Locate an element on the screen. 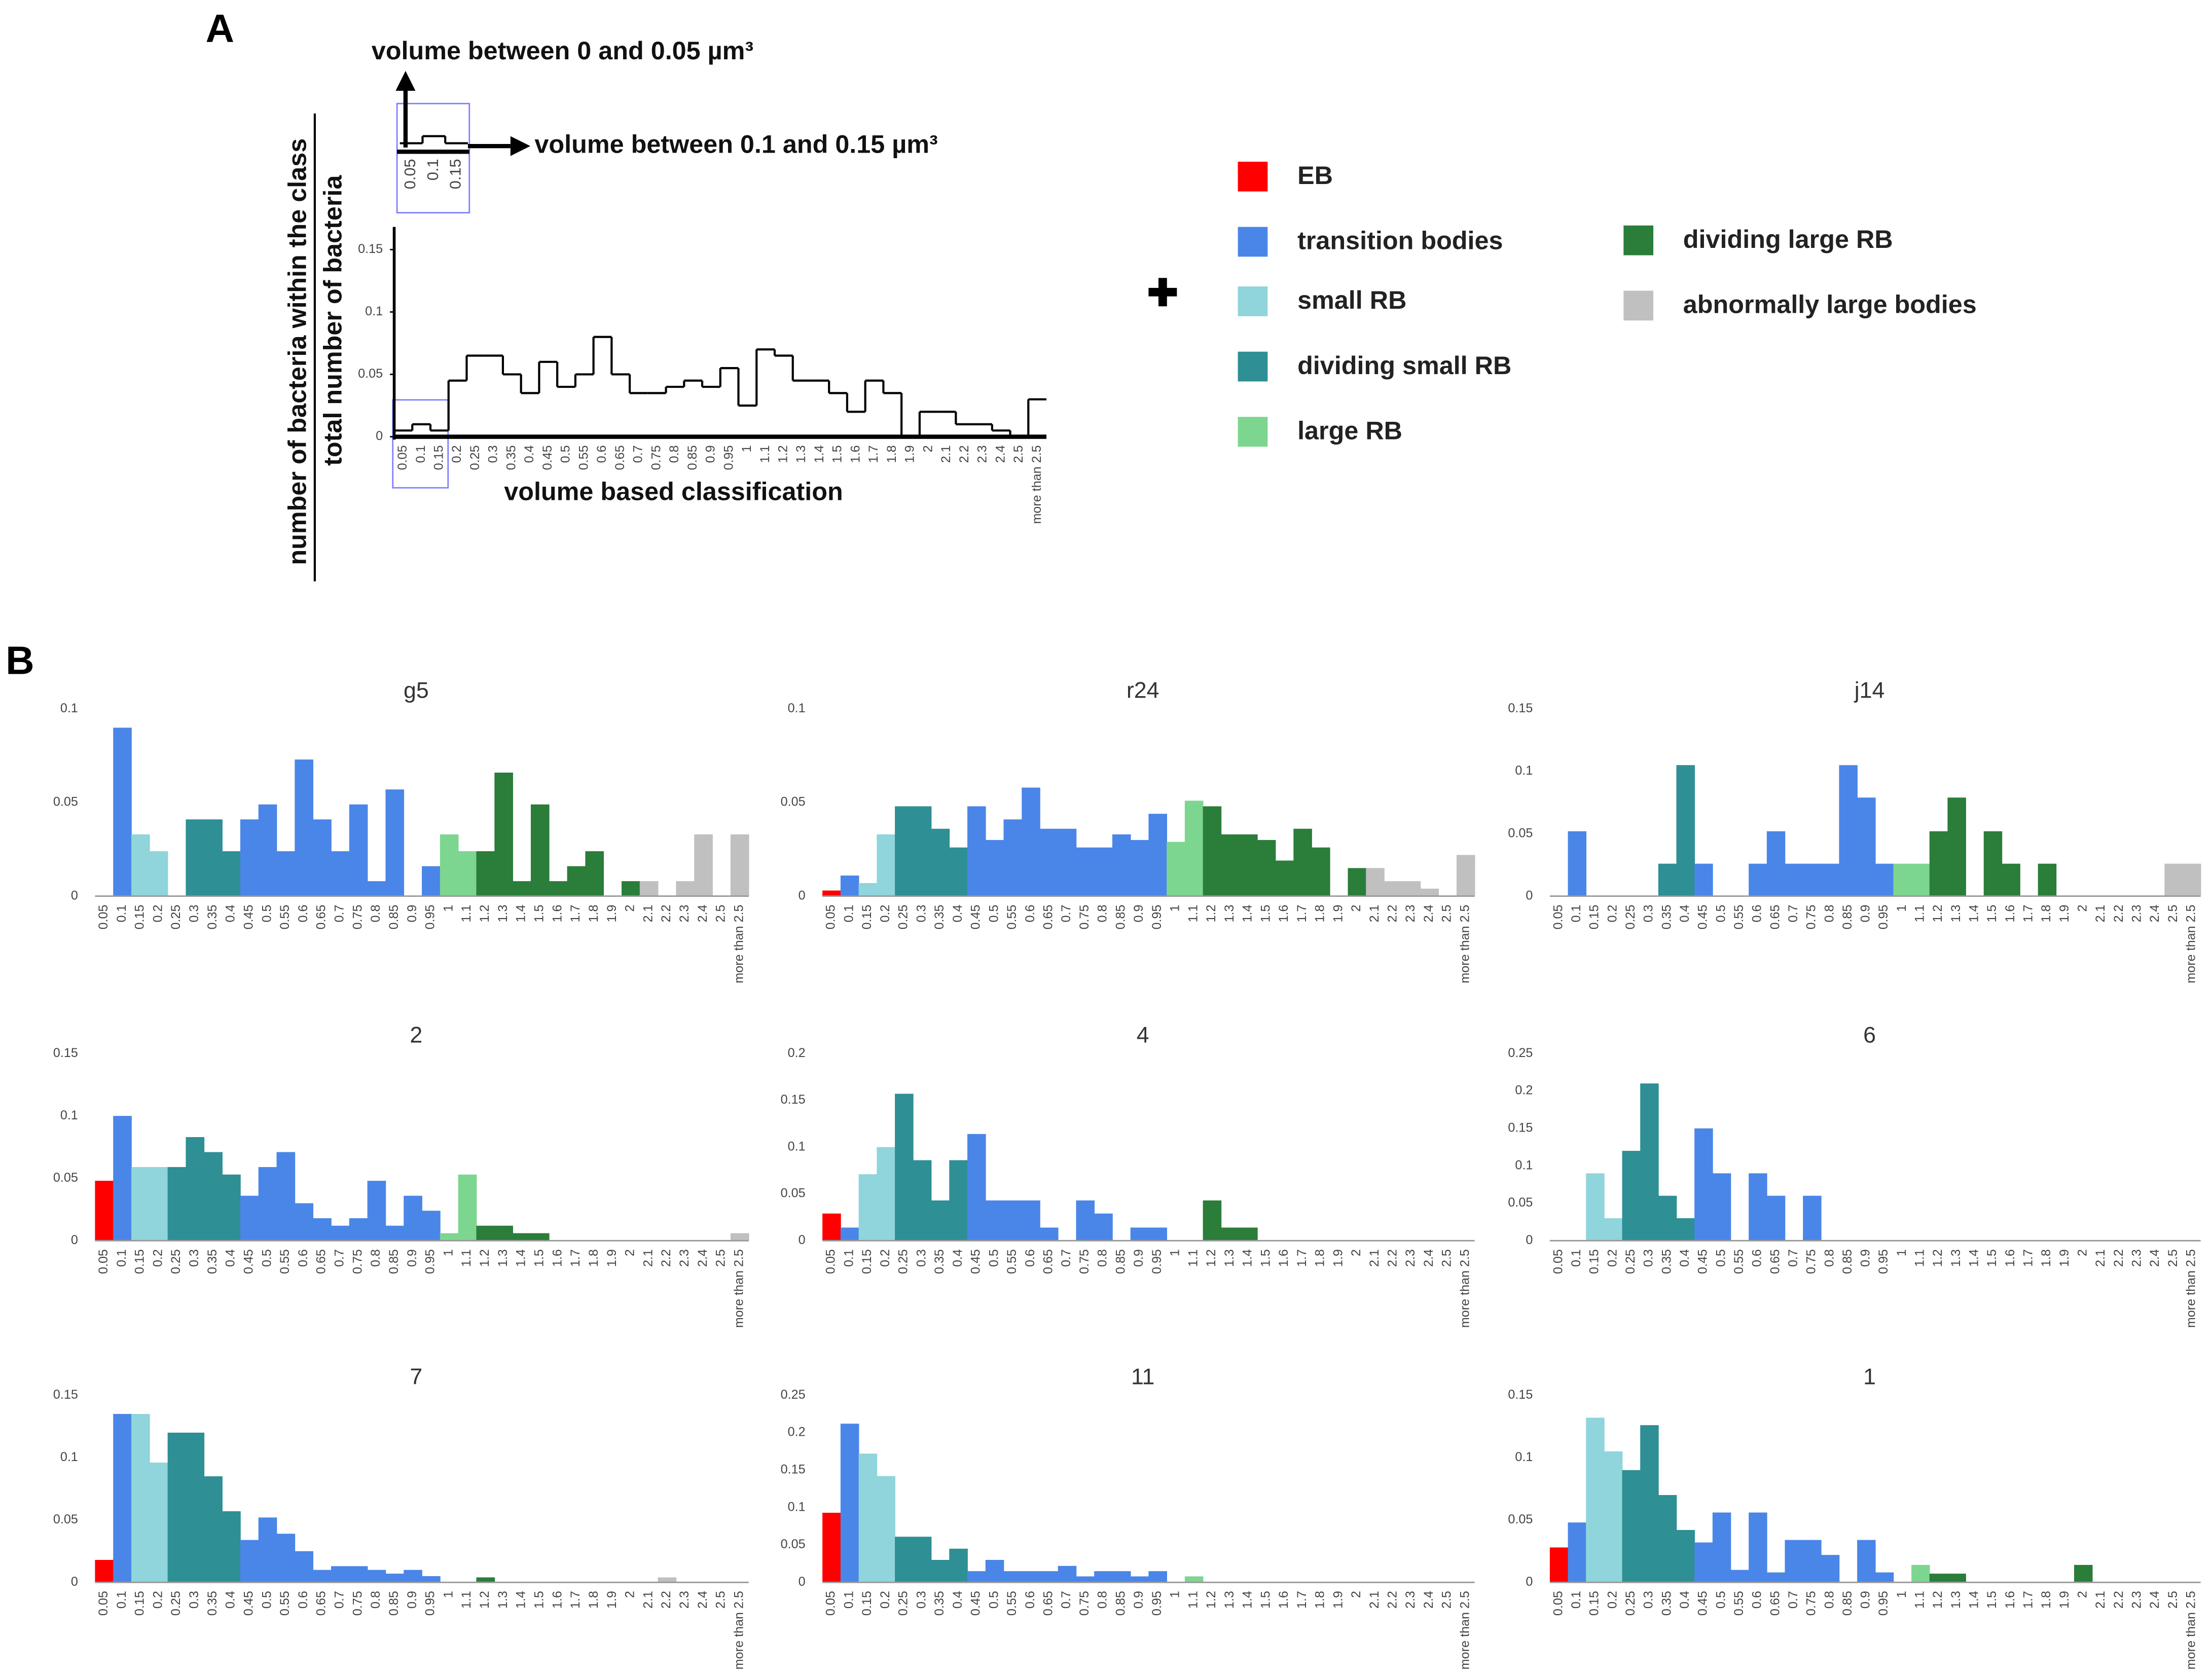 The image size is (2212, 1676). x-tick-label: 1.3 is located at coordinates (503, 913).